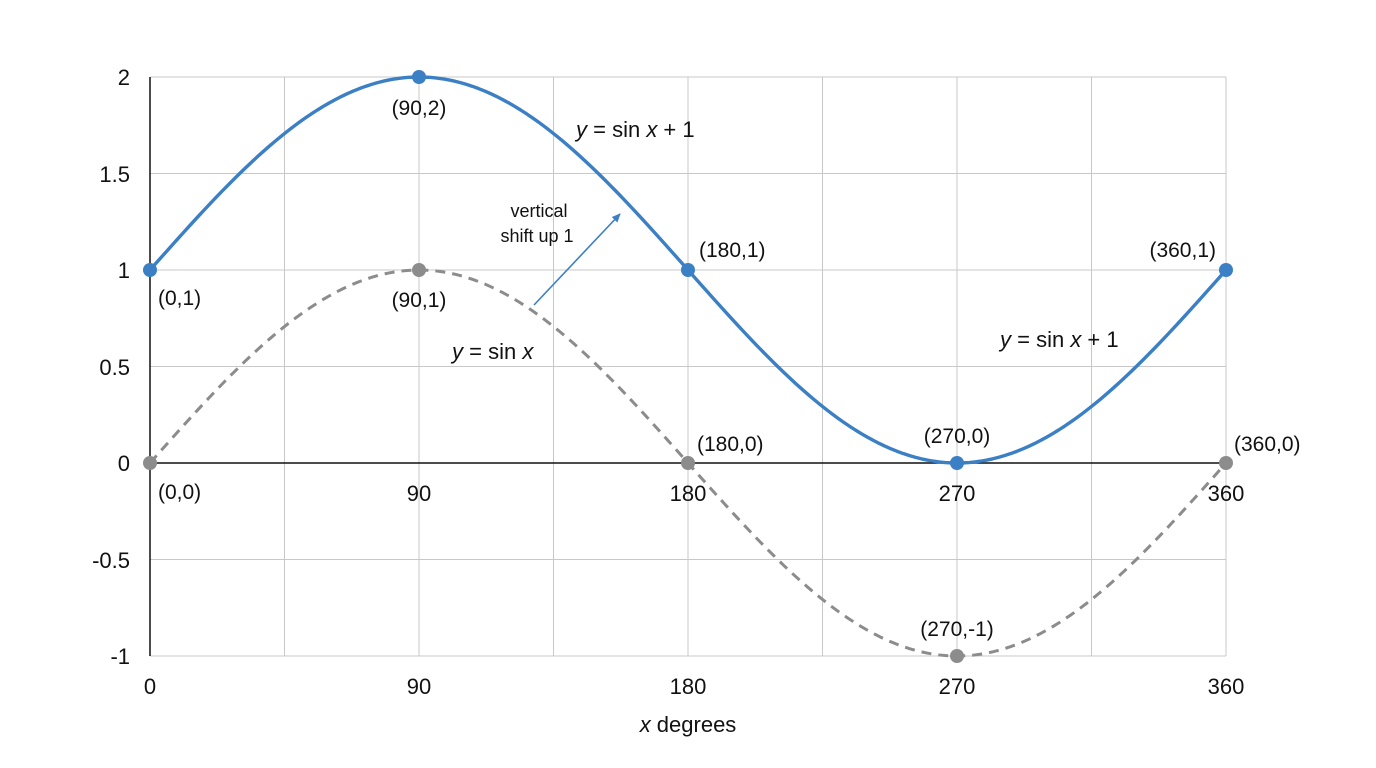 This screenshot has height=768, width=1376. I want to click on point-label: (180,0), so click(730, 444).